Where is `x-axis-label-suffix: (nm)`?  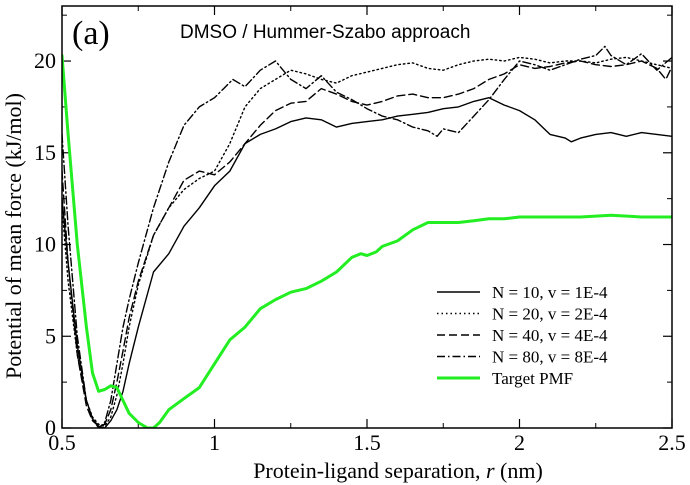
x-axis-label-suffix: (nm) is located at coordinates (519, 470).